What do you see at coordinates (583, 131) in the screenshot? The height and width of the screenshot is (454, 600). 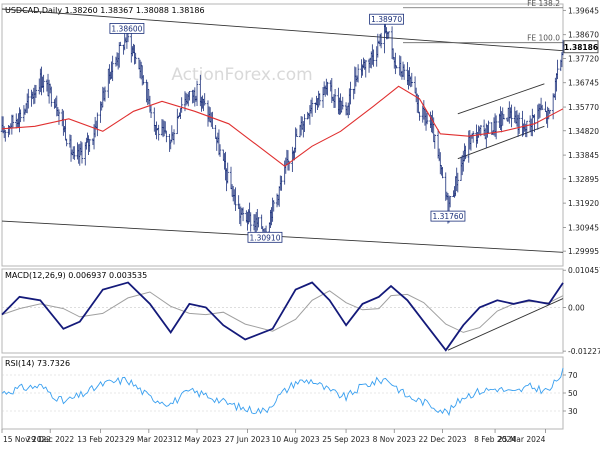 I see `price-y-tick-label: 1.34820` at bounding box center [583, 131].